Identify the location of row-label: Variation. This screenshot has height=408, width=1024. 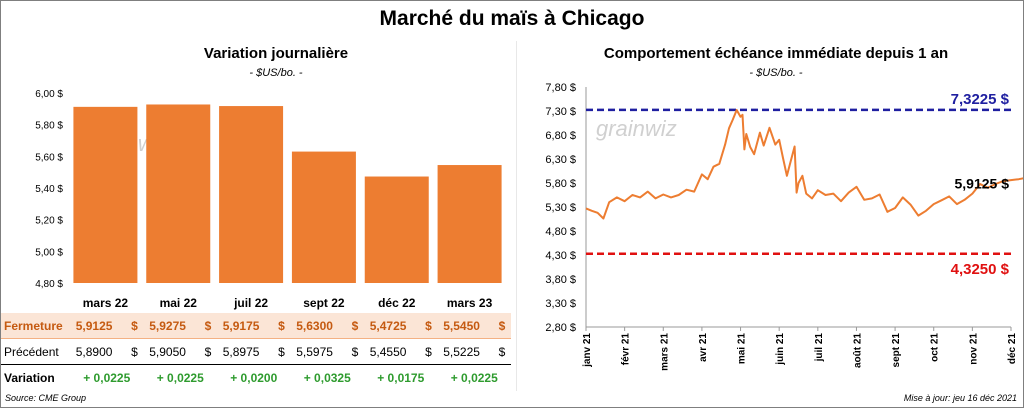
(29, 377).